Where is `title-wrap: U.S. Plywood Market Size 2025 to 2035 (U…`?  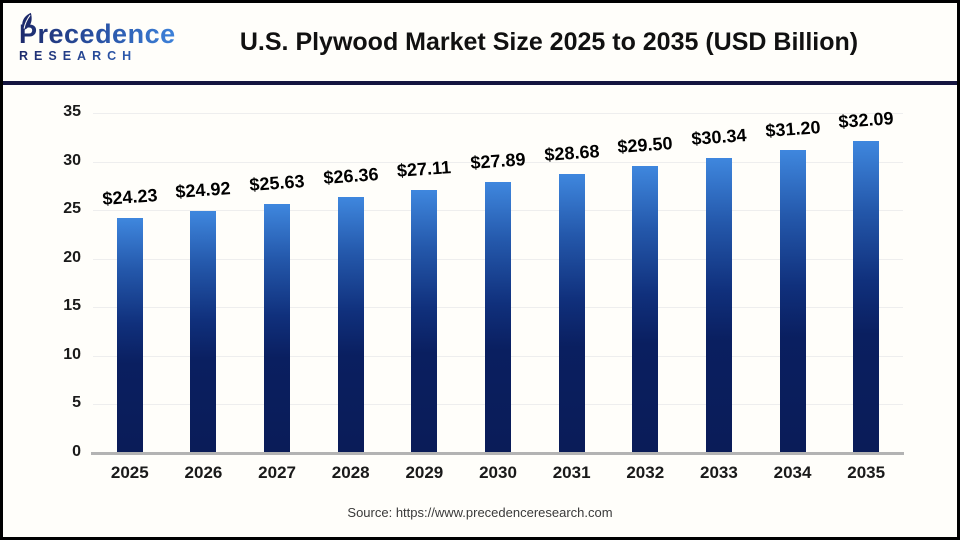 title-wrap: U.S. Plywood Market Size 2025 to 2035 (U… is located at coordinates (564, 42).